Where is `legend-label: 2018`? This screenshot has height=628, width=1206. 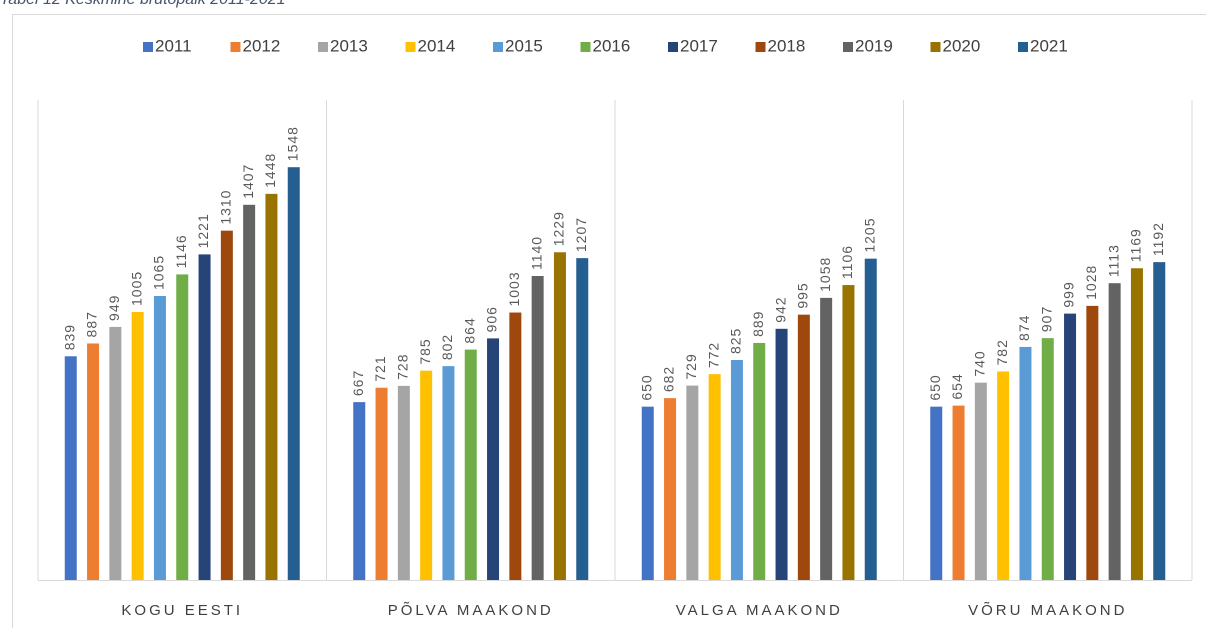
legend-label: 2018 is located at coordinates (787, 45).